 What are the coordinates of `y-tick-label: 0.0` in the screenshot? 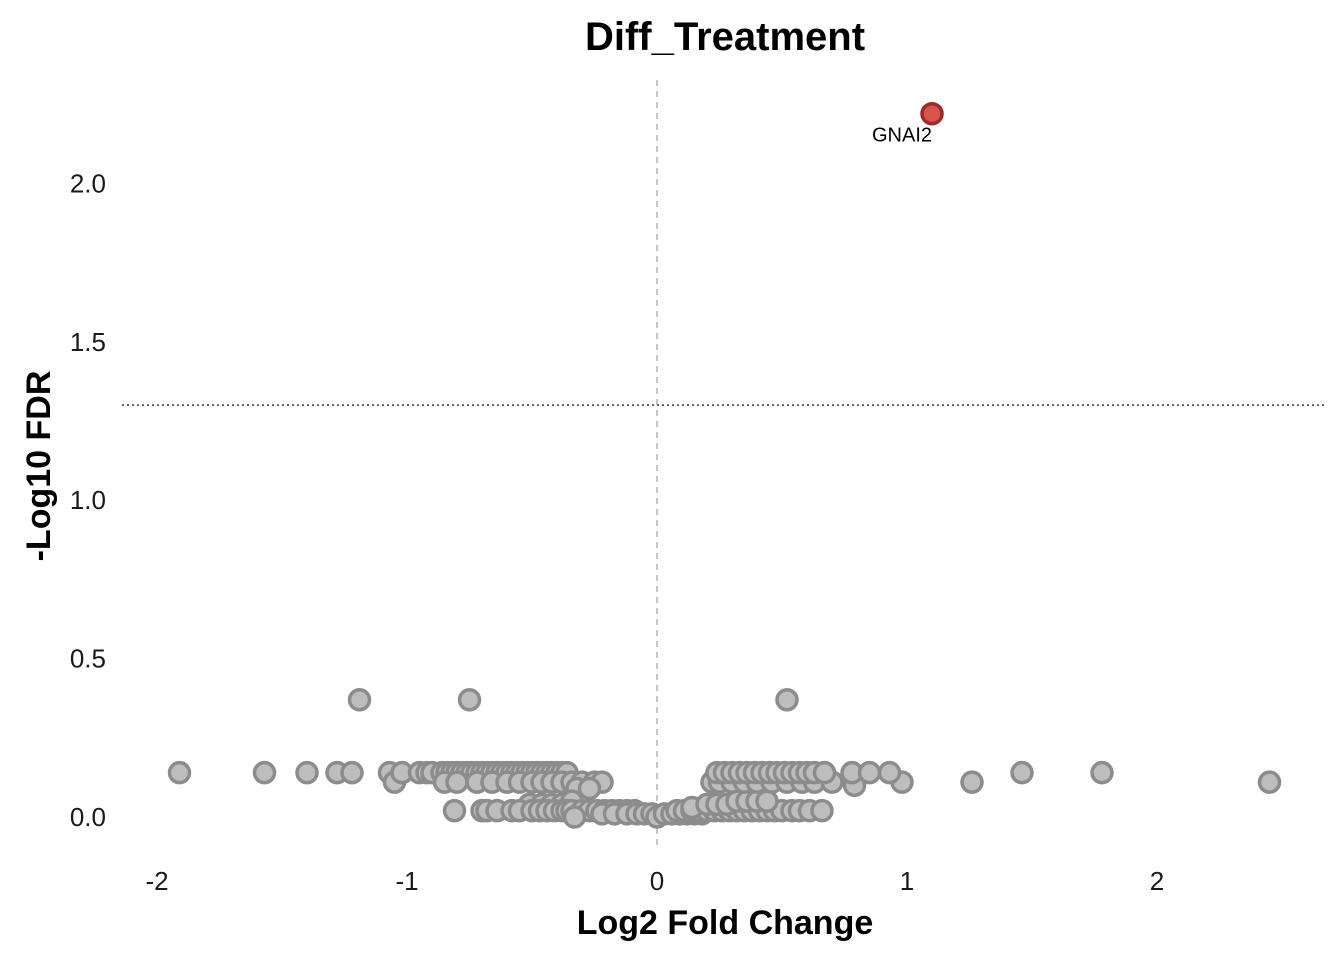 It's located at (88, 817).